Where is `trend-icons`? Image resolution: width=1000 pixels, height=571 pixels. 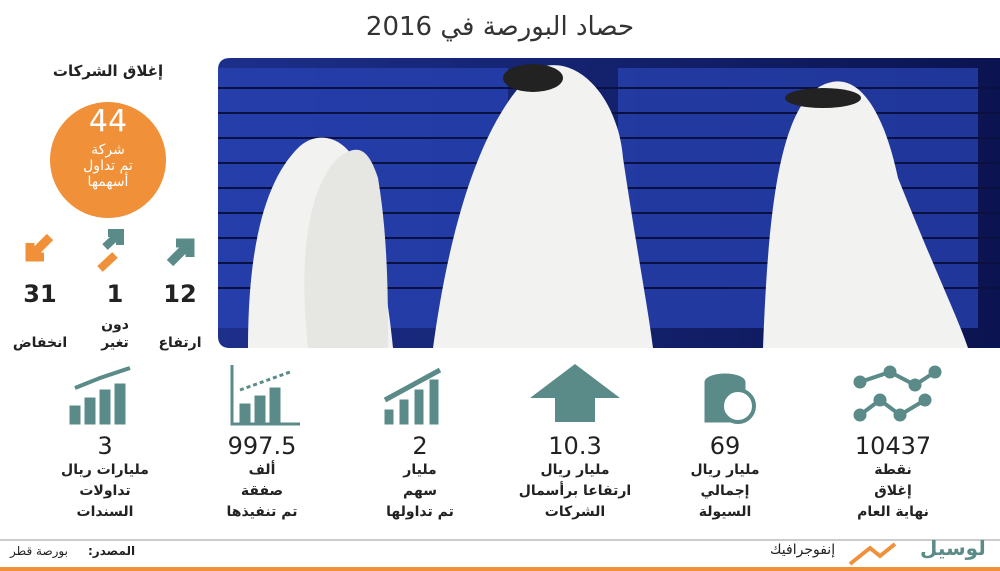
trend-icons is located at coordinates (110, 250).